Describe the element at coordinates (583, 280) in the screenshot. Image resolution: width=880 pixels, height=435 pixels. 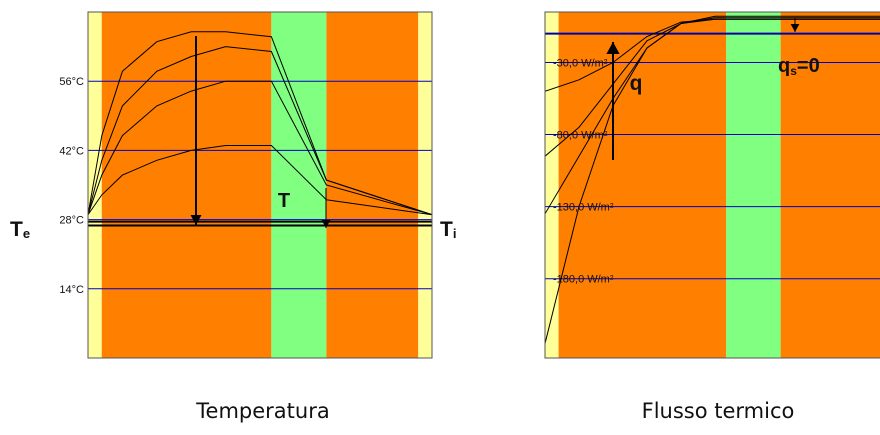
I see `y-tick-label: -180,0 W/m²` at that location.